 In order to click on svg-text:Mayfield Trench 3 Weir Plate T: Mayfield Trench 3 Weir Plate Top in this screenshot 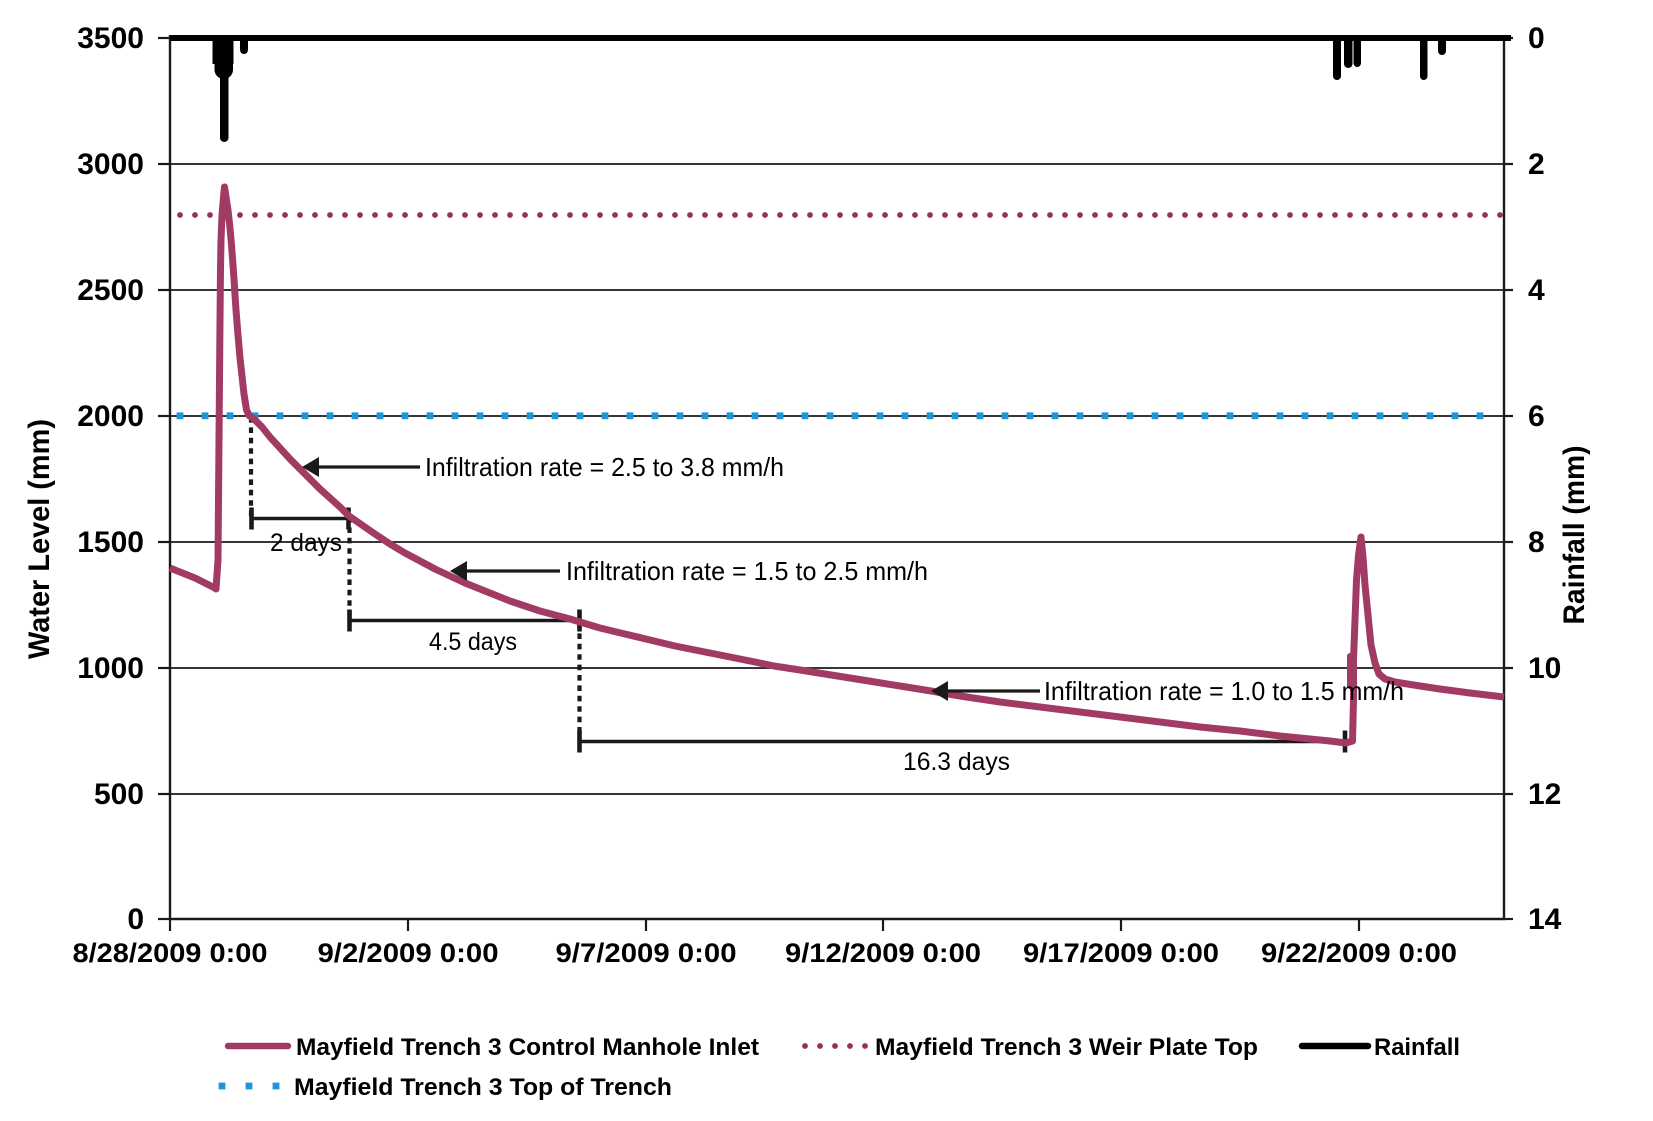, I will do `click(1066, 1047)`.